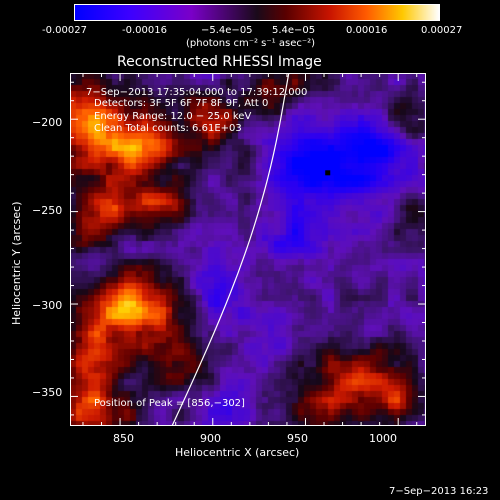 The image size is (500, 500). What do you see at coordinates (219, 62) in the screenshot?
I see `chart-title: Reconstructed RHESSI Image` at bounding box center [219, 62].